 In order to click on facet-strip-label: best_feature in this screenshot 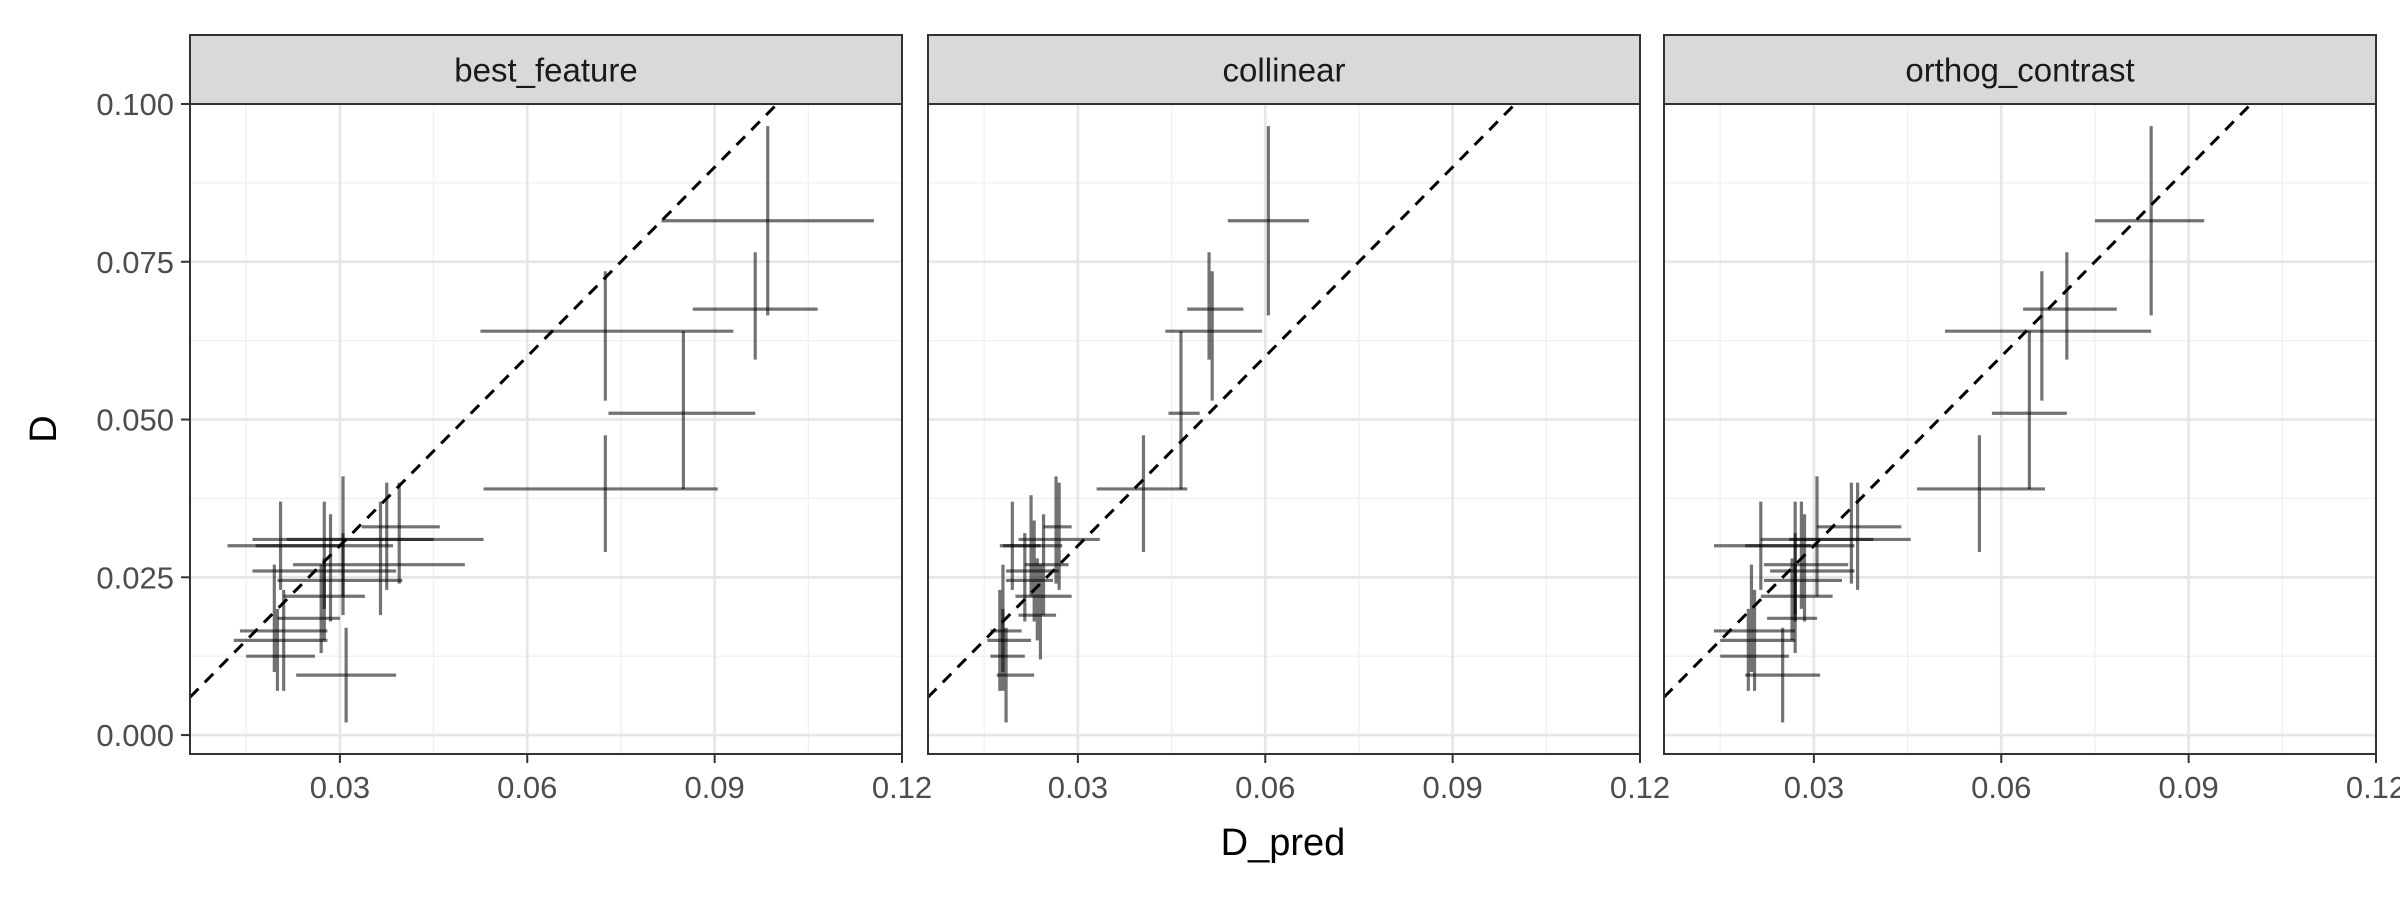, I will do `click(545, 70)`.